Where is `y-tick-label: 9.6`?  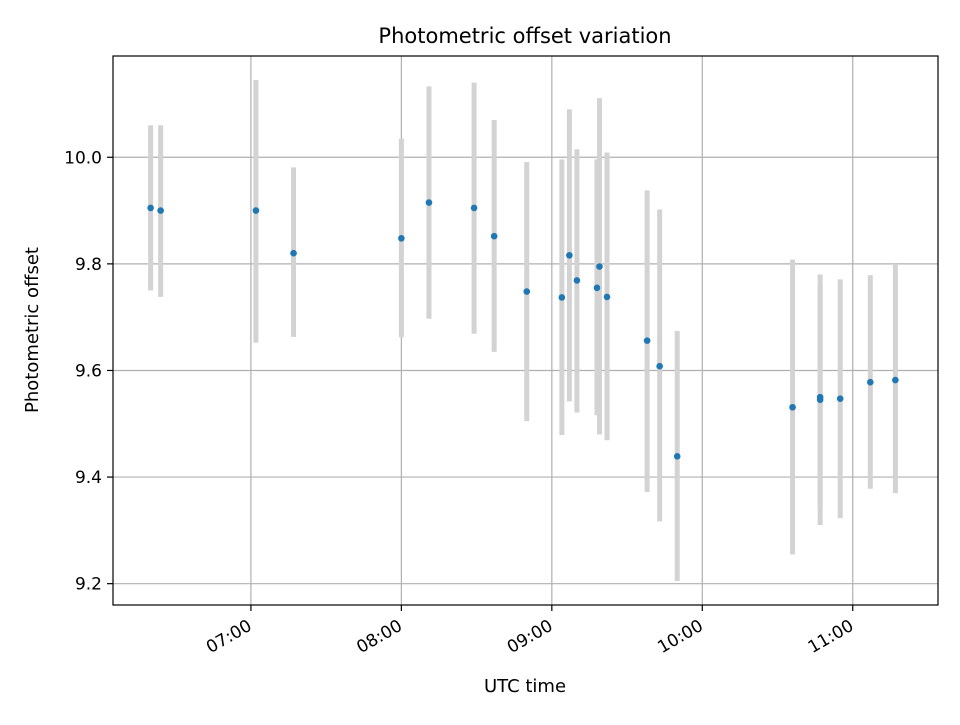
y-tick-label: 9.6 is located at coordinates (88, 371).